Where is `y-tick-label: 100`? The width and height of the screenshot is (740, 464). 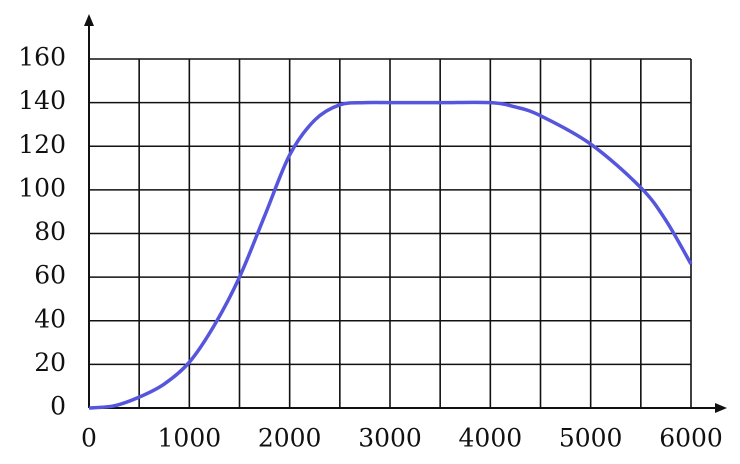 y-tick-label: 100 is located at coordinates (42, 187).